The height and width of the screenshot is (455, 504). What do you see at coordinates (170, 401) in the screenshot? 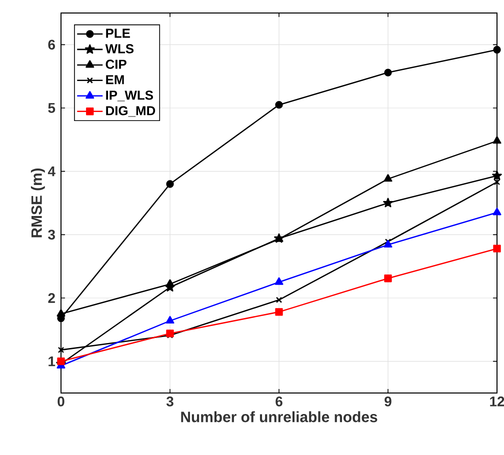
I see `x-tick-label: 3` at bounding box center [170, 401].